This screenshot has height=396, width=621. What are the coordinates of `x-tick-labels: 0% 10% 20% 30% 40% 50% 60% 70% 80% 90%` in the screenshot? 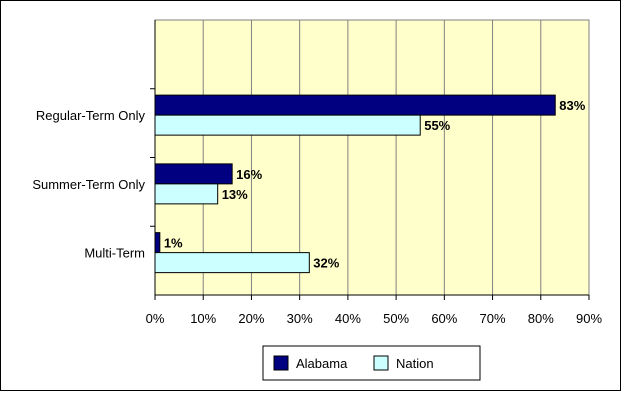 It's located at (374, 318).